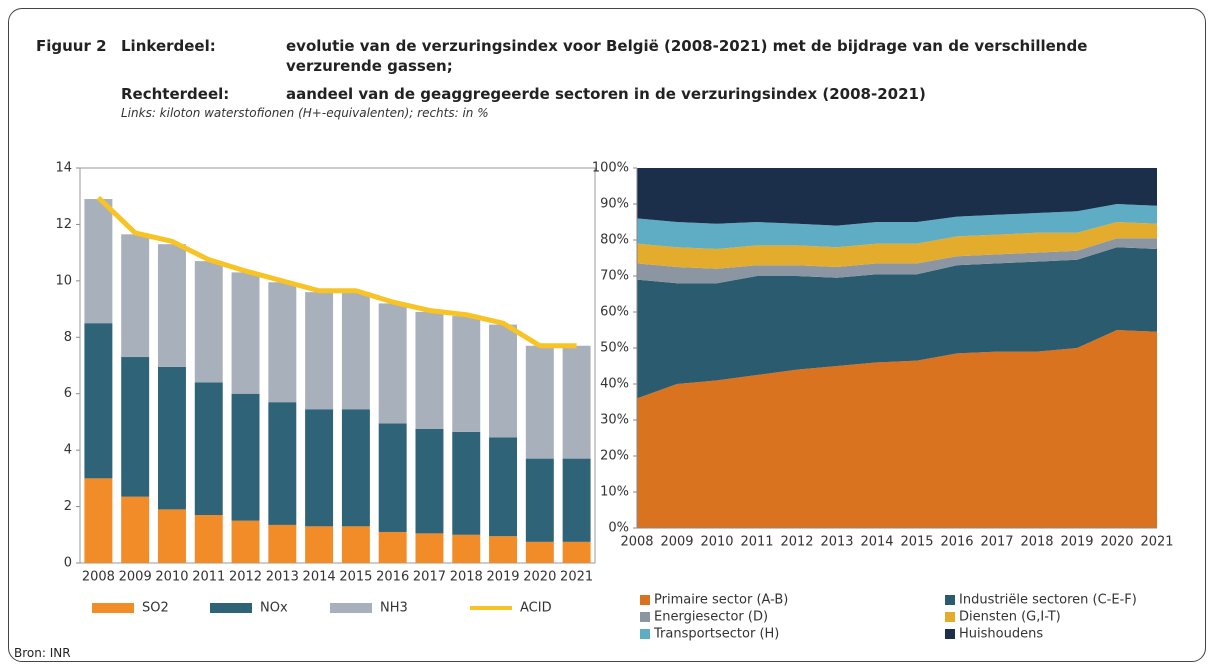  I want to click on right-label: Rechterdeel:, so click(175, 94).